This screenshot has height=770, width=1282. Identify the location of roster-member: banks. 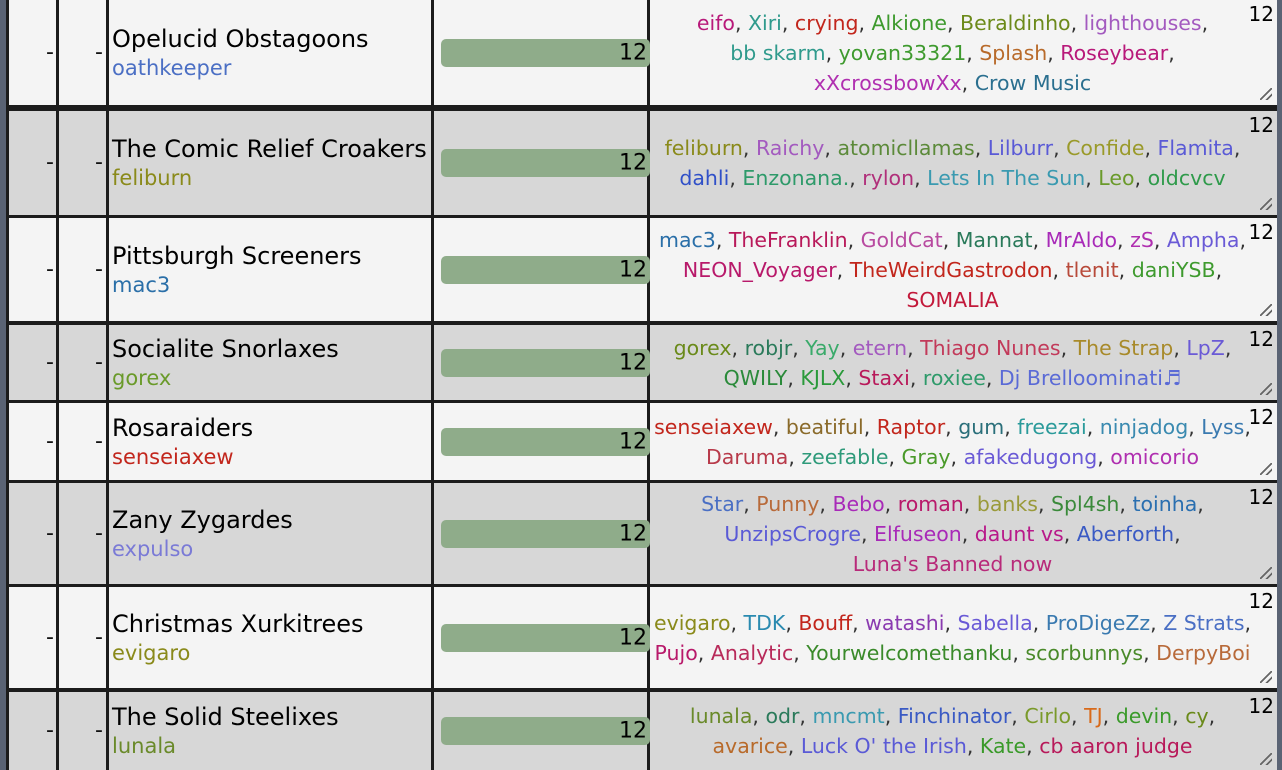
(1007, 503).